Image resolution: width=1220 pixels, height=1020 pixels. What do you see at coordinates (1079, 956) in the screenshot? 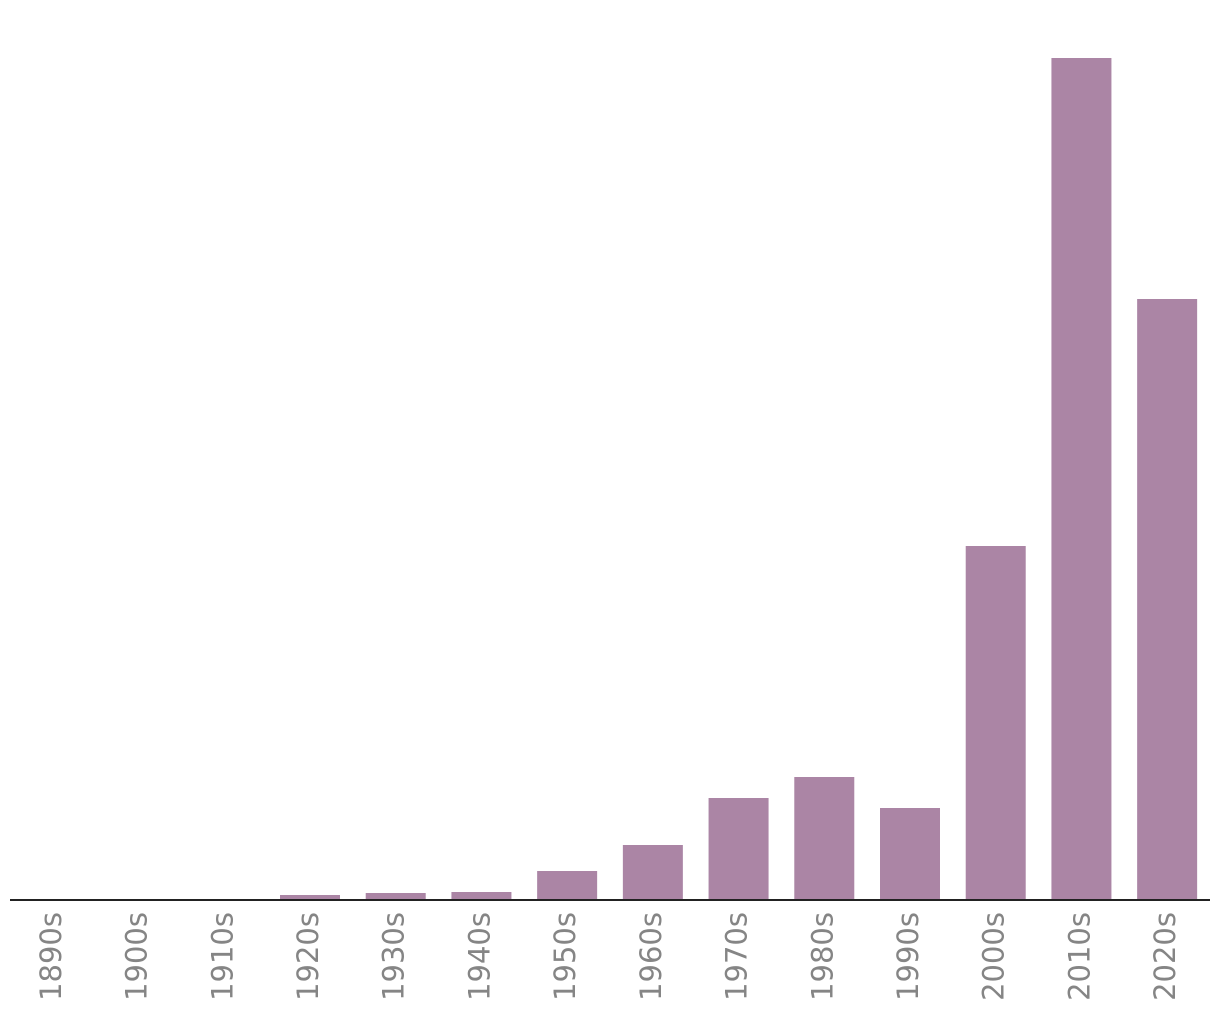
I see `x-tick-label: 2010s` at bounding box center [1079, 956].